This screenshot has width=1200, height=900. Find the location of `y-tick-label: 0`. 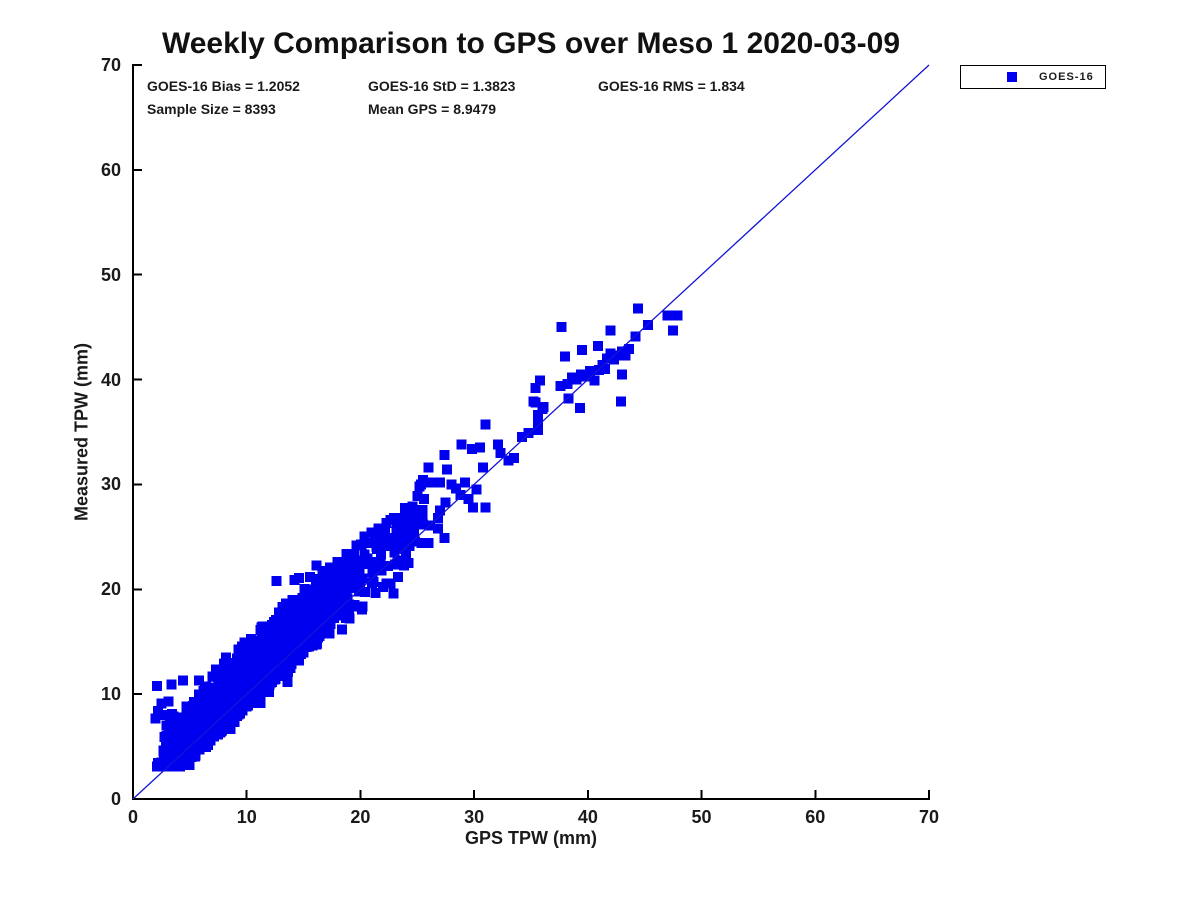

y-tick-label: 0 is located at coordinates (115, 799).